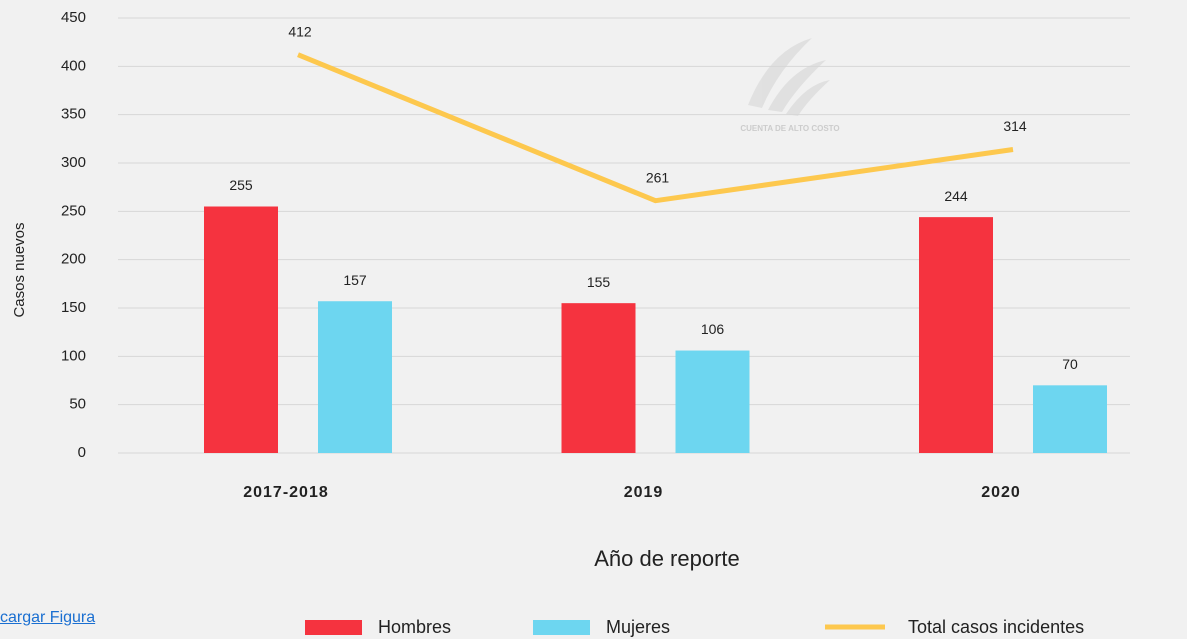 The image size is (1187, 639). Describe the element at coordinates (73, 114) in the screenshot. I see `y-tick-label: 350` at that location.